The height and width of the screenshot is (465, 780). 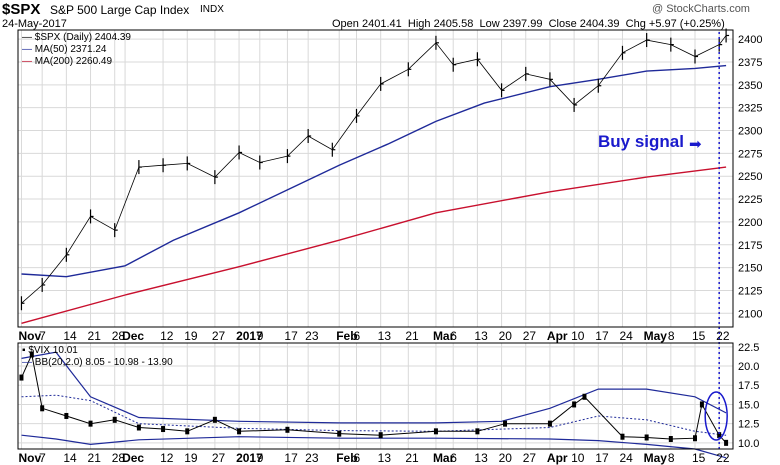 What do you see at coordinates (119, 458) in the screenshot?
I see `vix-x-label: 28` at bounding box center [119, 458].